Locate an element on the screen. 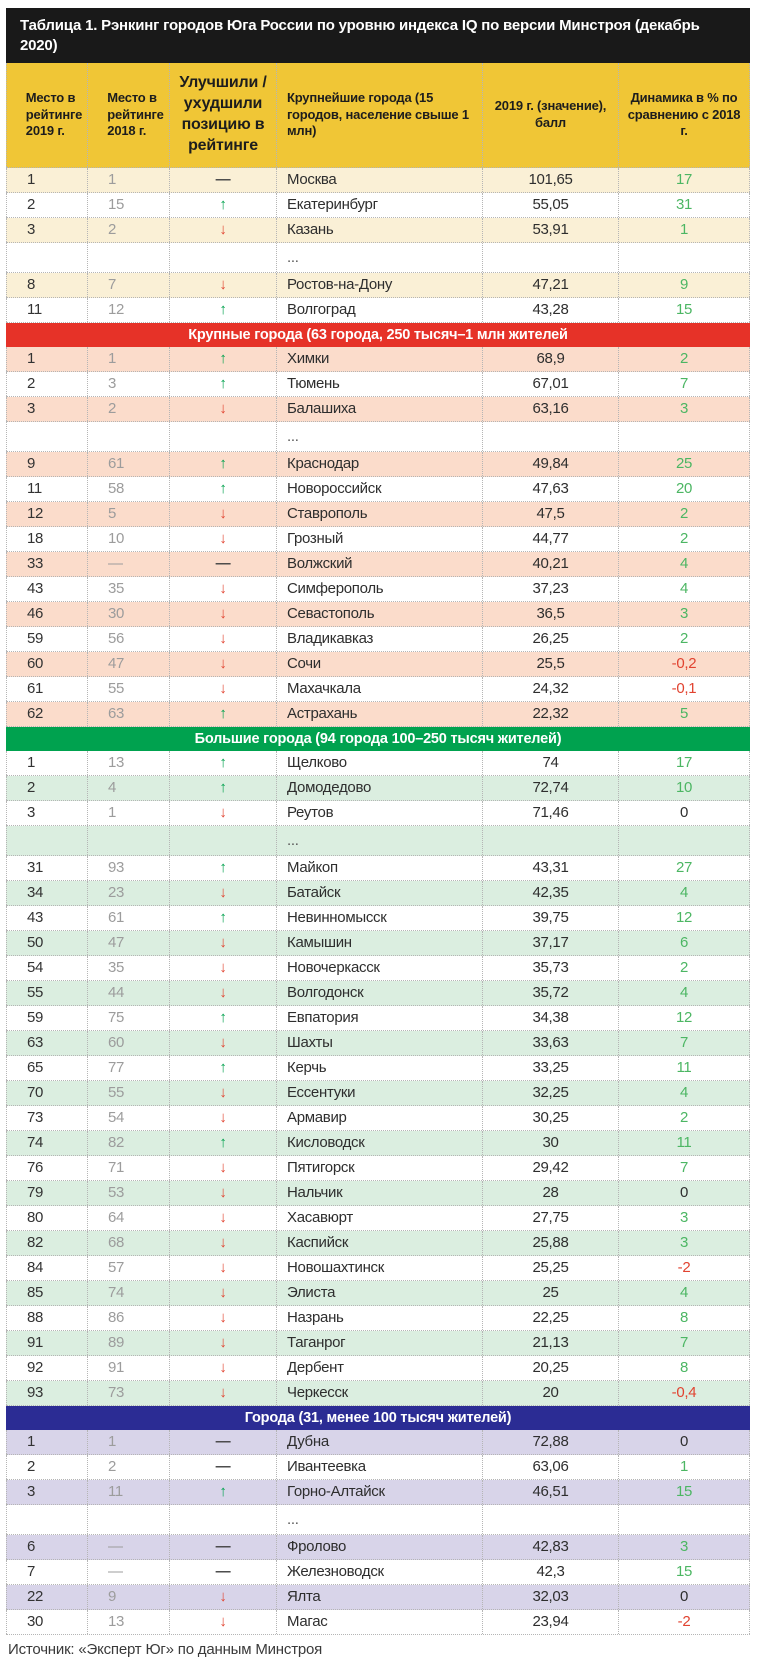  city-cell: Невинномысск is located at coordinates (380, 918).